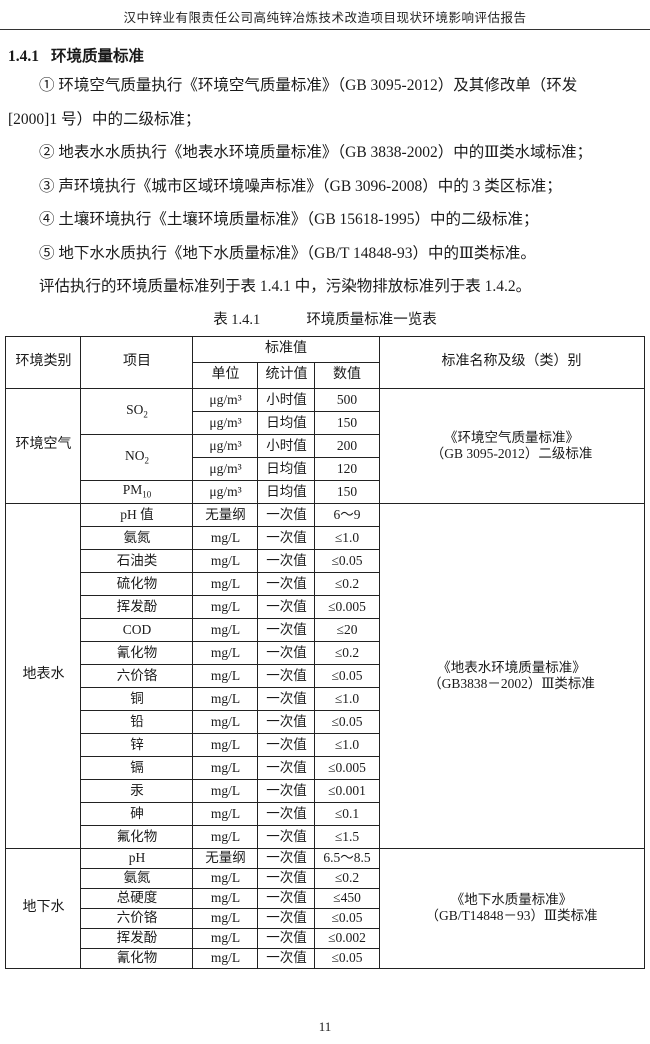 The image size is (650, 1044). What do you see at coordinates (137, 629) in the screenshot?
I see `item-cell: COD` at bounding box center [137, 629].